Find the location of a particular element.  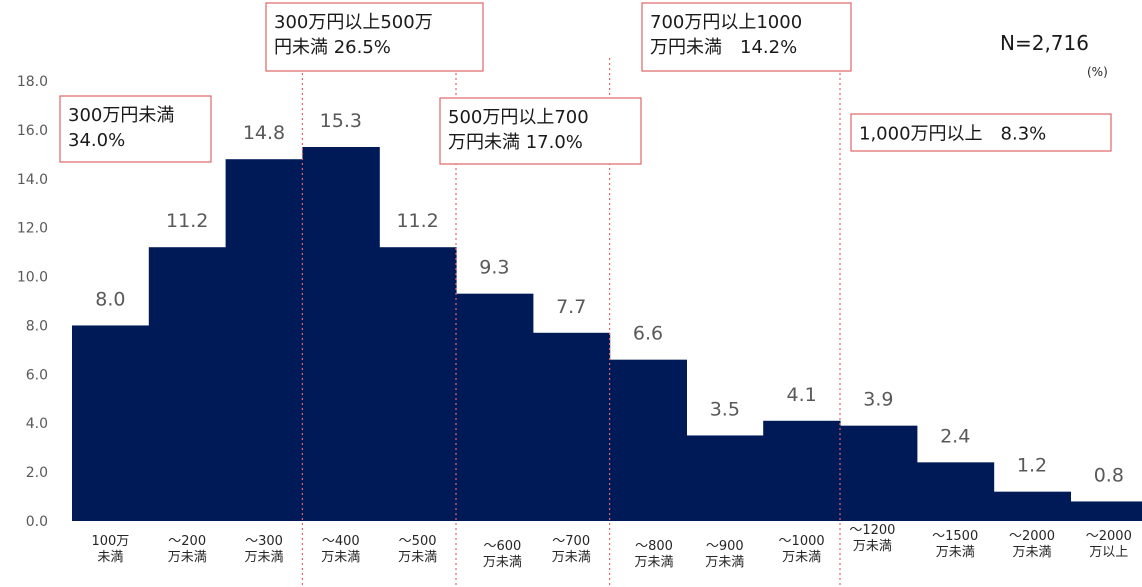

annotation-700-1000: 700万円以上1000 万円未満 14.2% is located at coordinates (746, 37).